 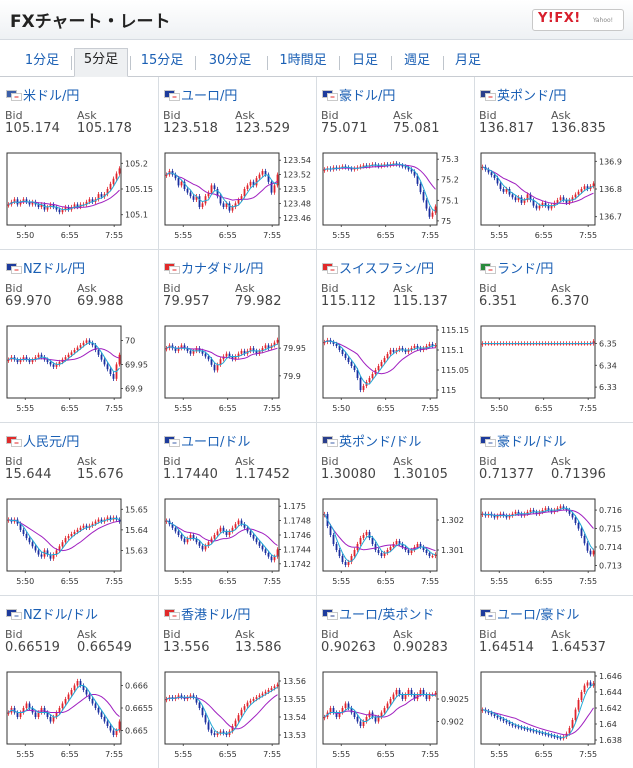 What do you see at coordinates (297, 549) in the screenshot?
I see `y-tick-label: 1.1744` at bounding box center [297, 549].